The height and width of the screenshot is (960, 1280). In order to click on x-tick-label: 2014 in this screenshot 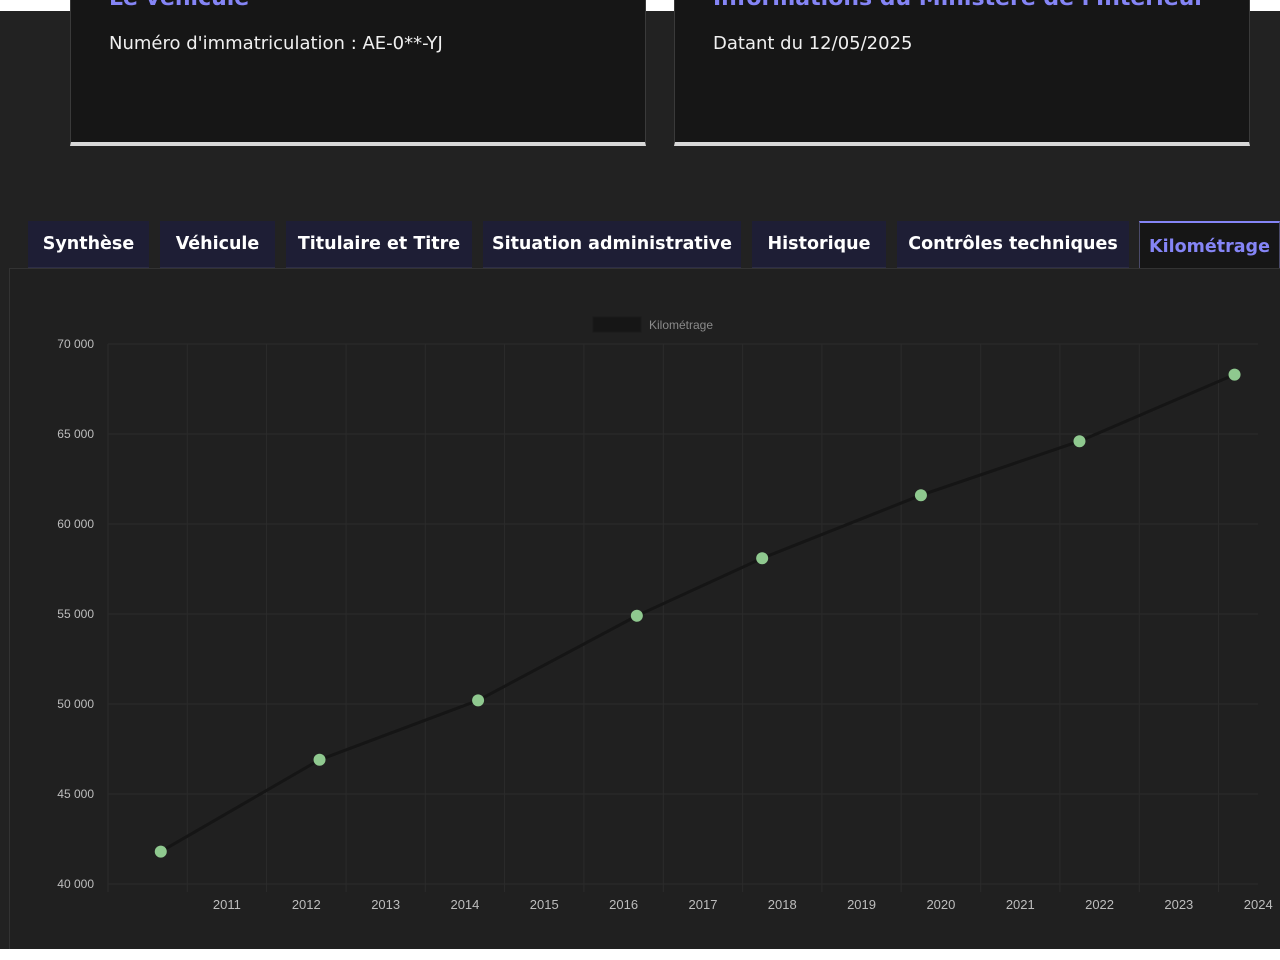, I will do `click(464, 904)`.